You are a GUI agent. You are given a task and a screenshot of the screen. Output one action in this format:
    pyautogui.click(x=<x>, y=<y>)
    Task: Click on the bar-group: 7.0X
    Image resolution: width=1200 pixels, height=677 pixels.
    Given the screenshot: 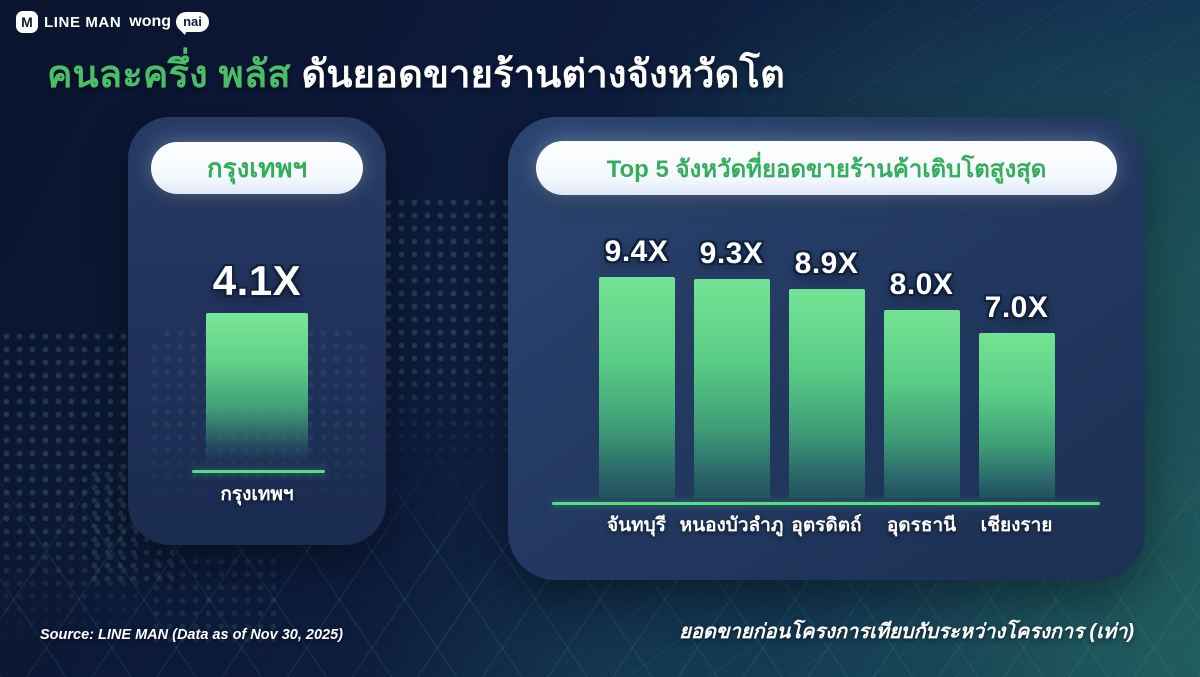 What is the action you would take?
    pyautogui.click(x=1016, y=394)
    